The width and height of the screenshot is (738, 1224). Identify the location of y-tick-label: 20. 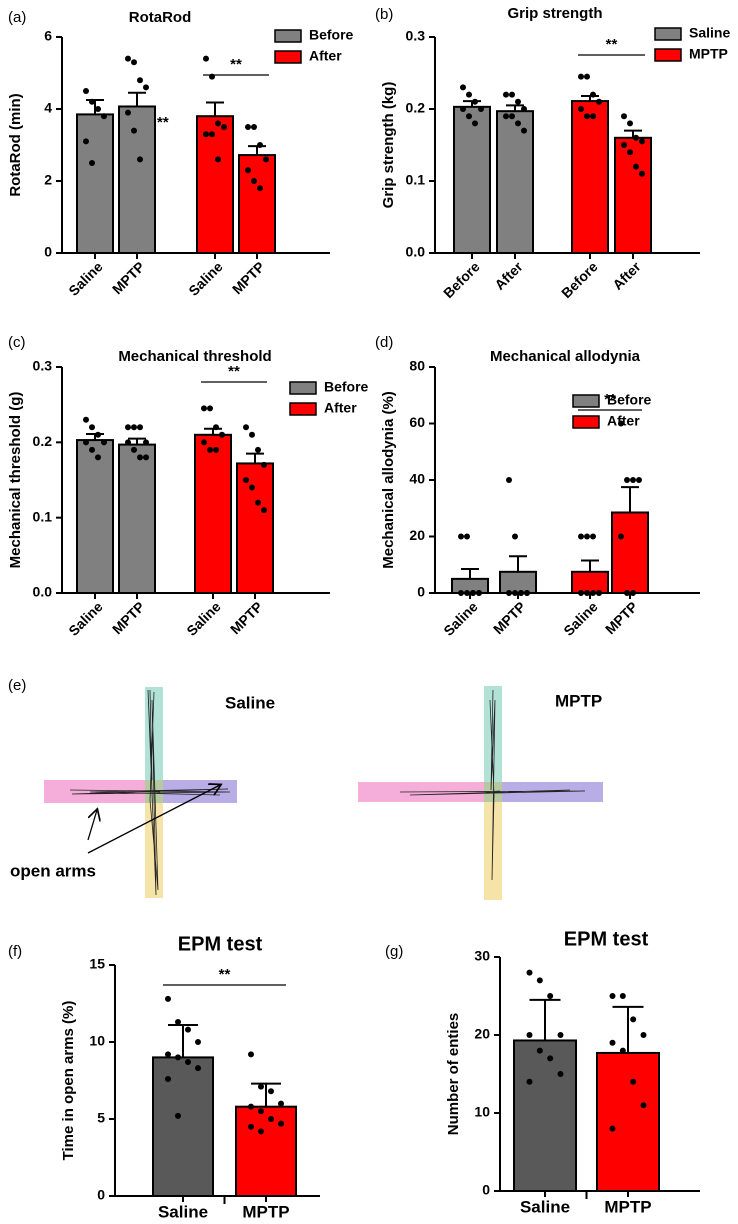
(482, 1034).